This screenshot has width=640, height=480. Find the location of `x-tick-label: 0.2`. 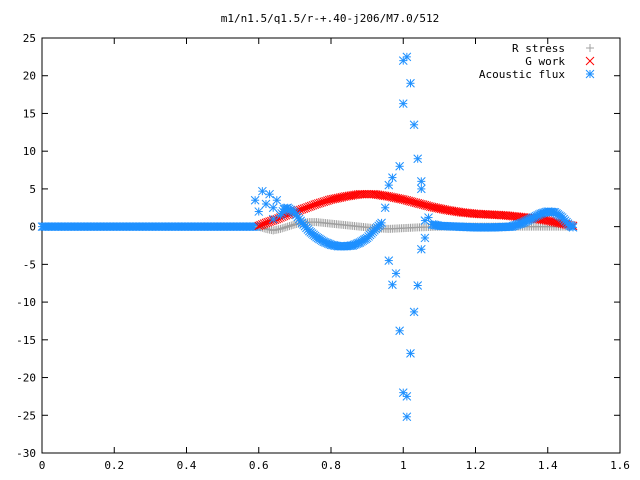

x-tick-label: 0.2 is located at coordinates (114, 465).